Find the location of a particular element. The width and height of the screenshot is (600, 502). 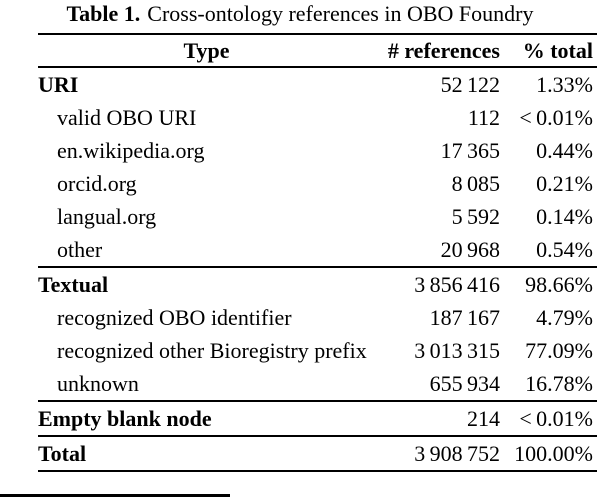

row-type: Total is located at coordinates (62, 453).